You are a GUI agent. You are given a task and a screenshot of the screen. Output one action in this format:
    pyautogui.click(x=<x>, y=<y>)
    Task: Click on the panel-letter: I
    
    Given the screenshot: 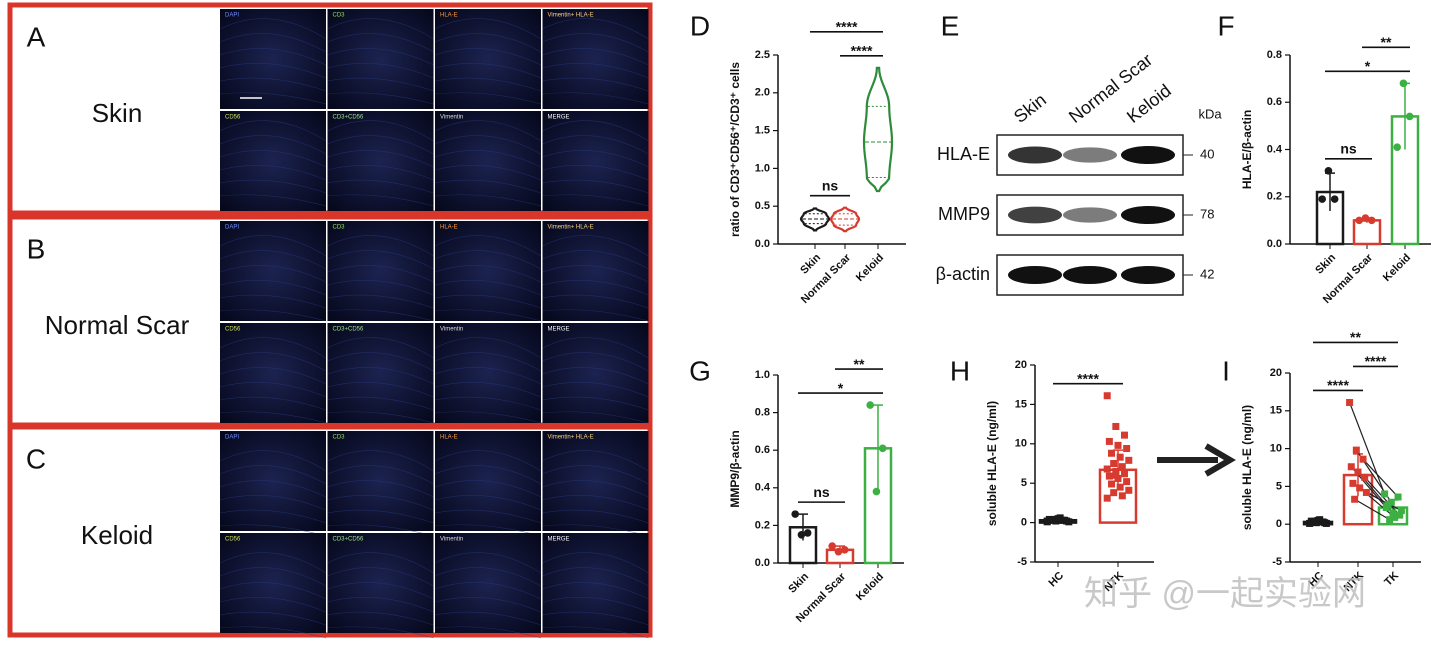 What is the action you would take?
    pyautogui.click(x=1226, y=370)
    